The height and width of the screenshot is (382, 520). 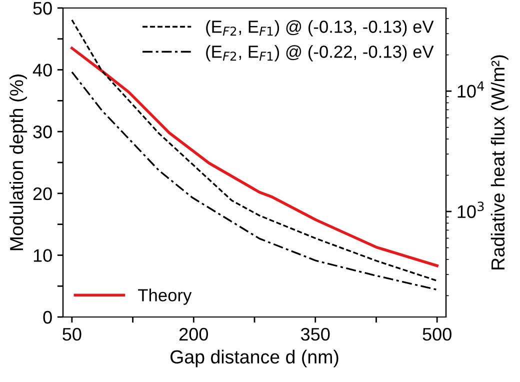 I want to click on y-tick-label: 10, so click(x=43, y=255).